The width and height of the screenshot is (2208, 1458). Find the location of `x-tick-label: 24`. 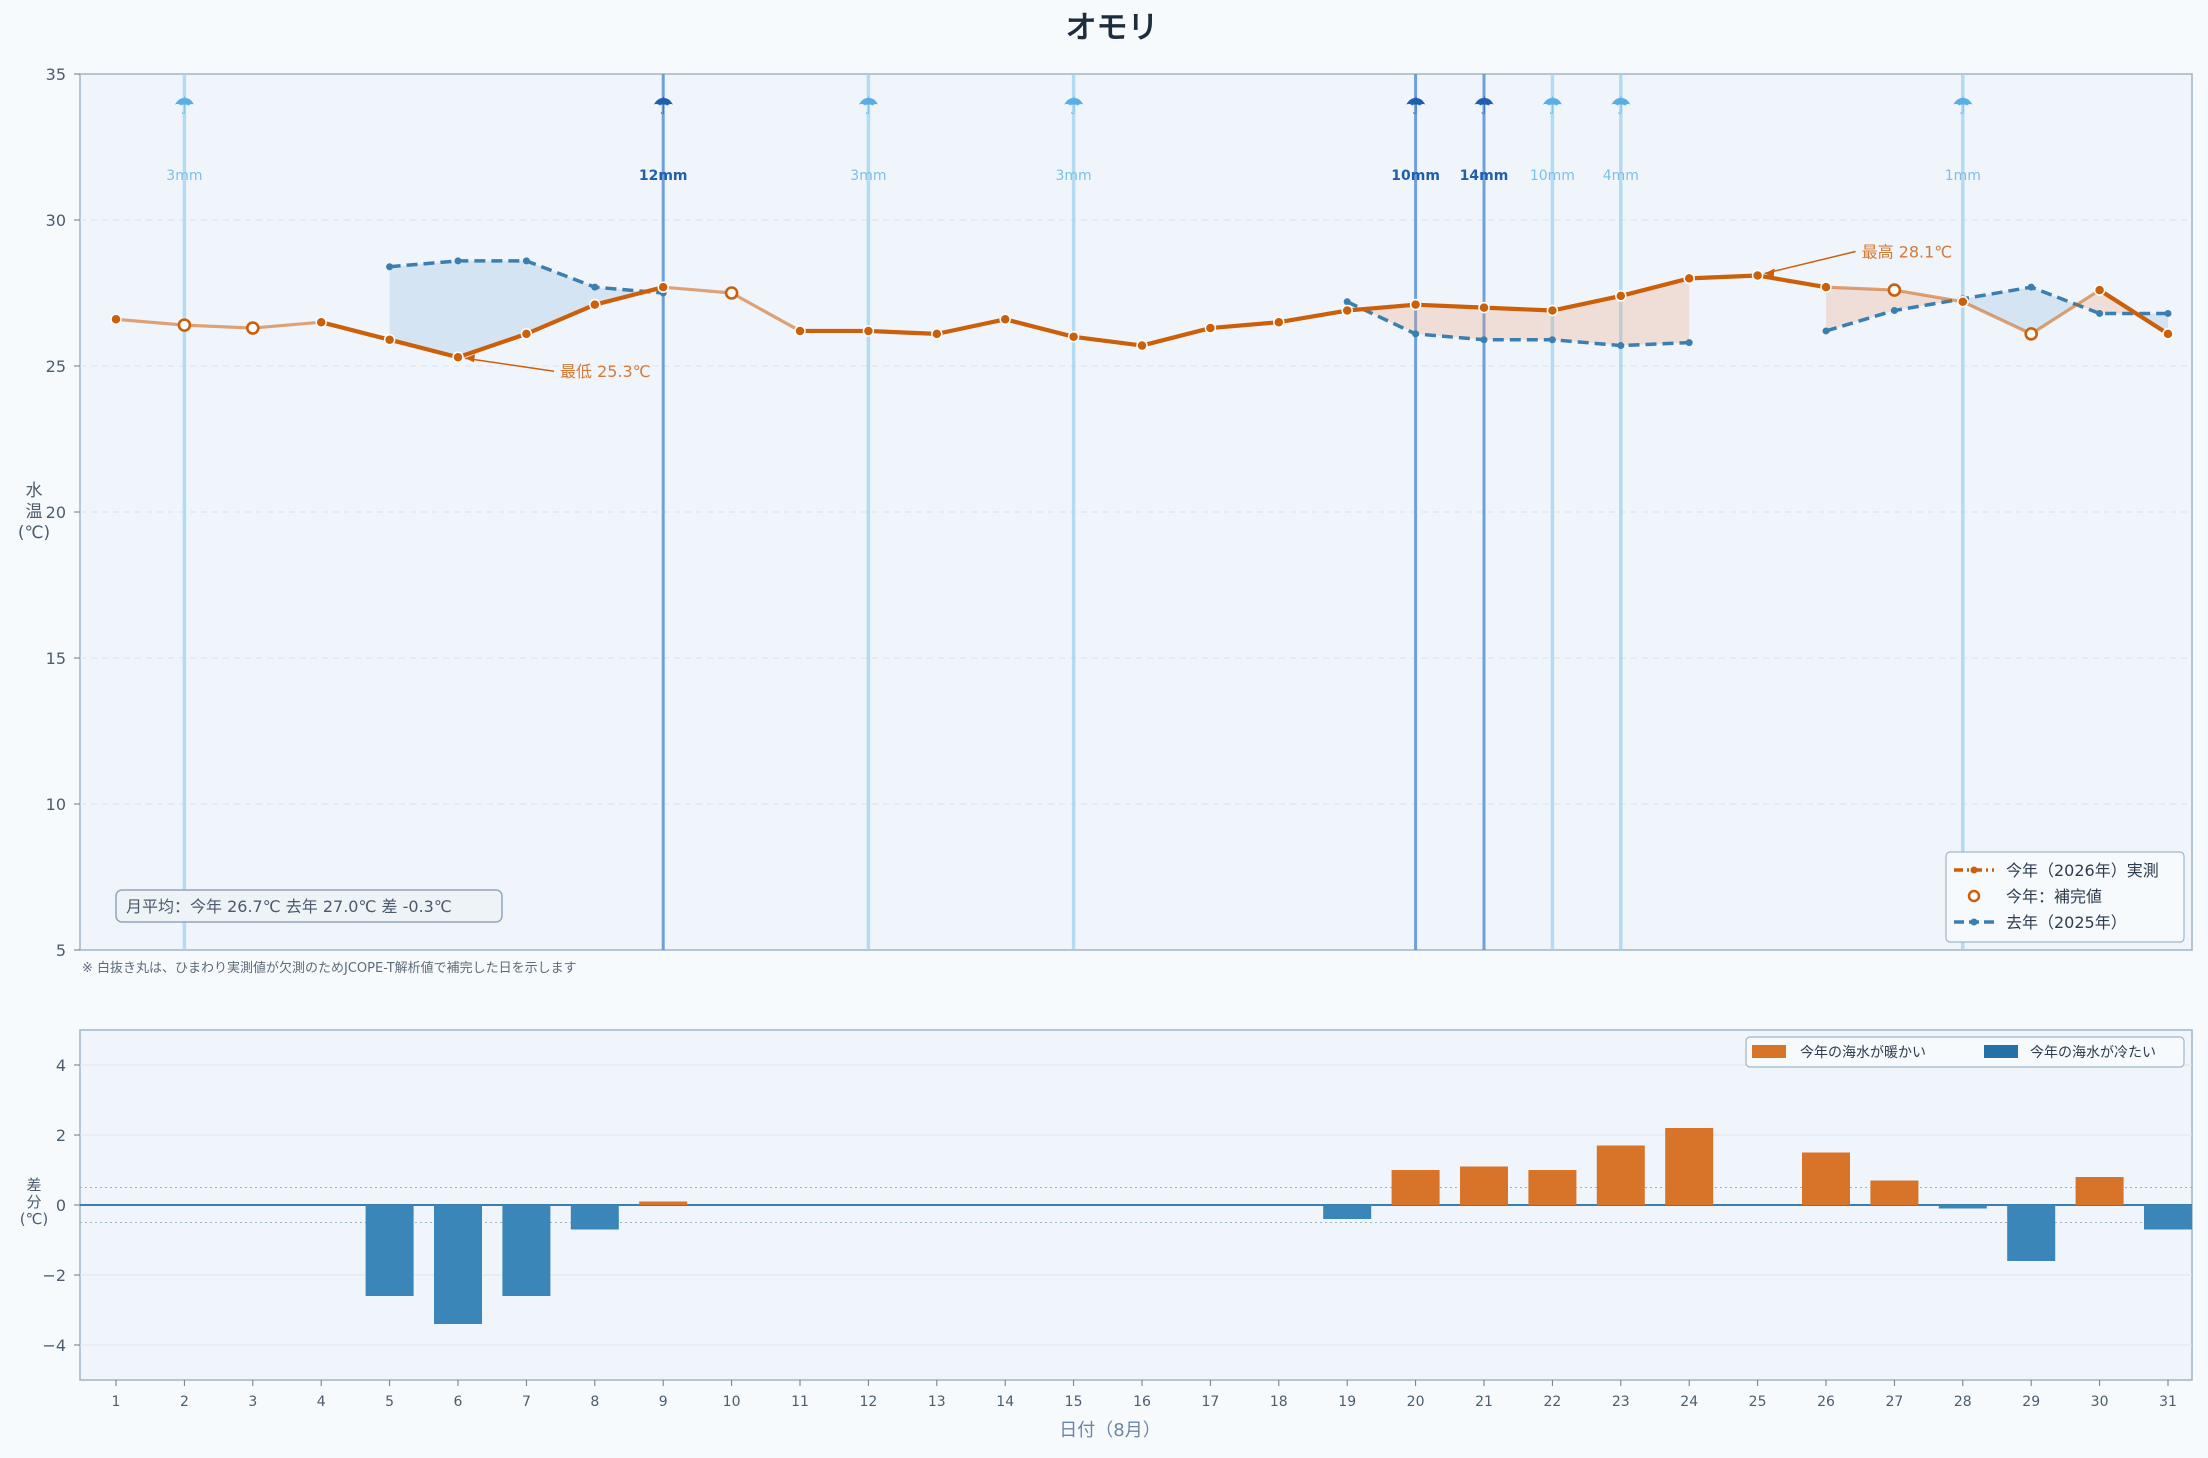

x-tick-label: 24 is located at coordinates (1689, 1402).